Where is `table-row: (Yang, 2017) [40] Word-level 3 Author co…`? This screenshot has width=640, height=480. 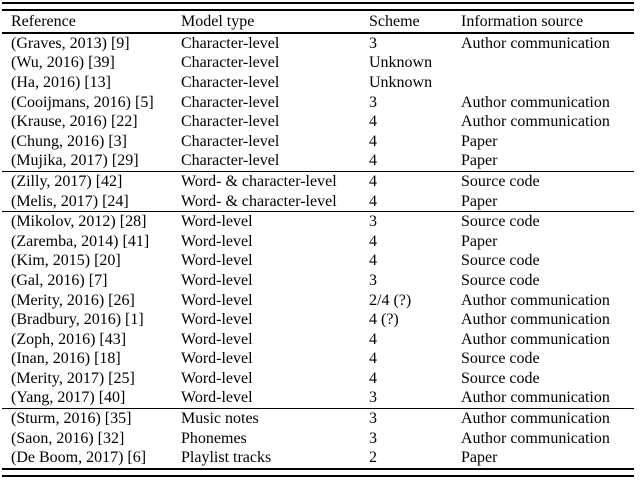 table-row: (Yang, 2017) [40] Word-level 3 Author co… is located at coordinates (318, 399).